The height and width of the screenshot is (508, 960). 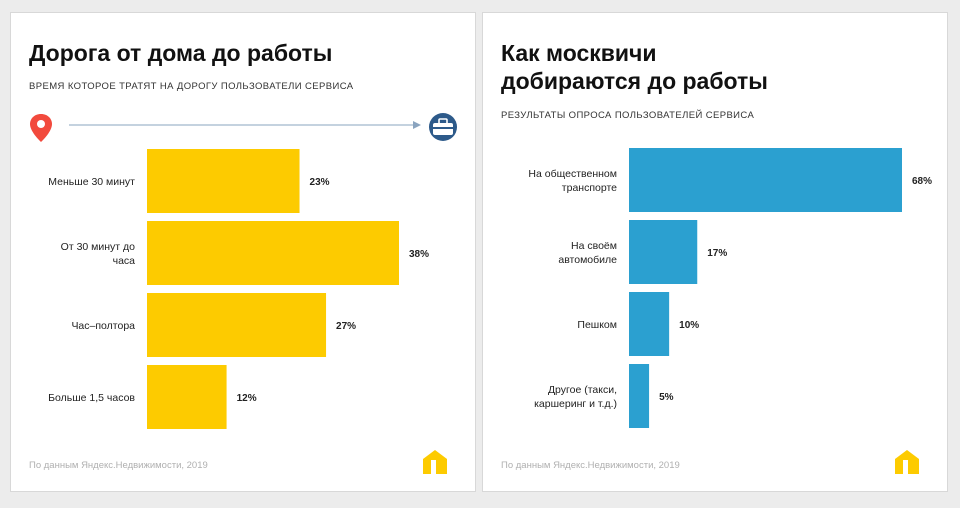 I want to click on briefcase-icon, so click(x=443, y=127).